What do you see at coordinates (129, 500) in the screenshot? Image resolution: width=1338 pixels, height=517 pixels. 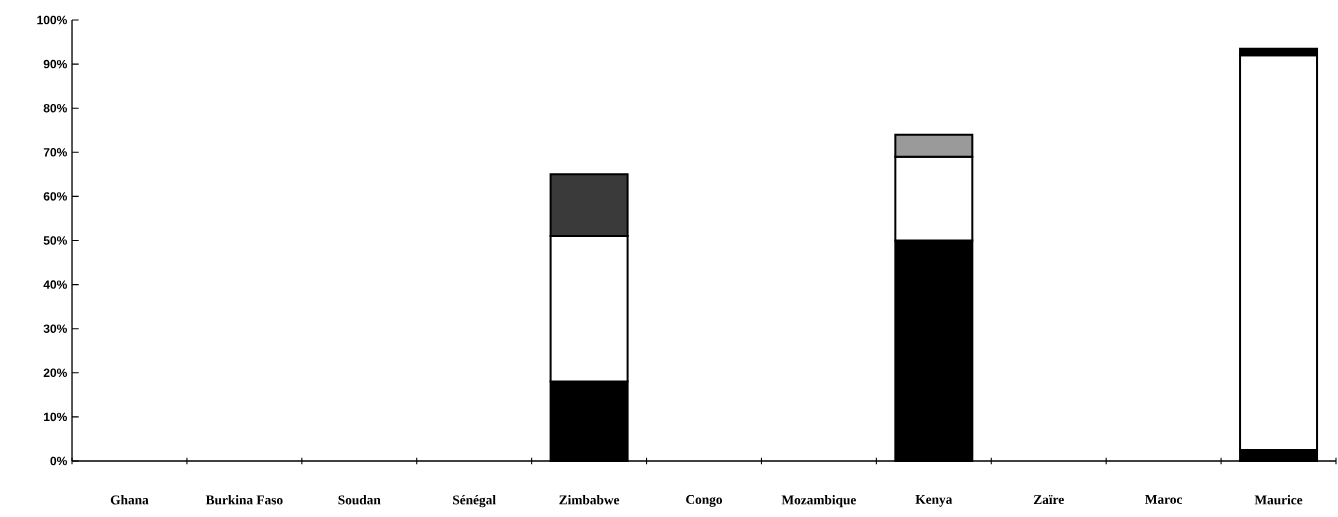 I see `x-tick-label: Ghana` at bounding box center [129, 500].